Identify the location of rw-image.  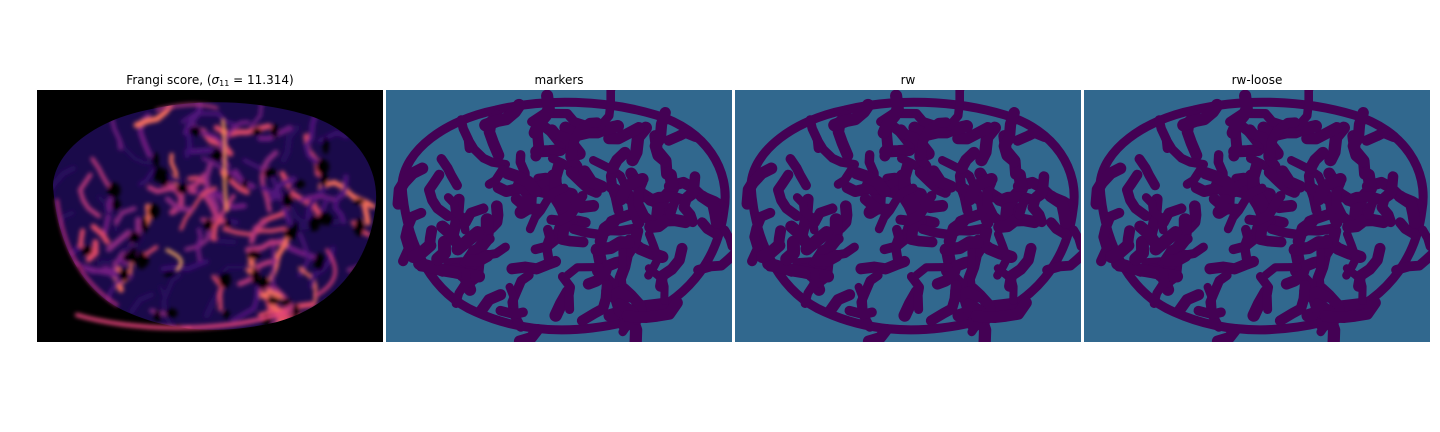
(908, 216).